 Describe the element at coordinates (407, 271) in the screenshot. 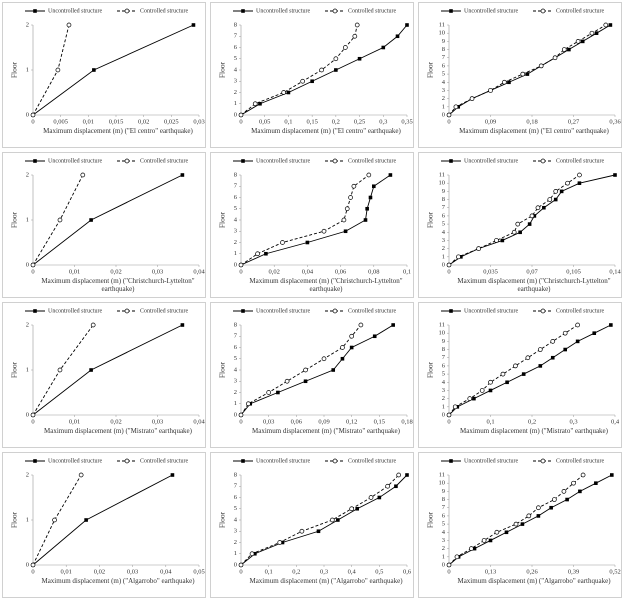

I see `x-tick-label: 0,1` at that location.